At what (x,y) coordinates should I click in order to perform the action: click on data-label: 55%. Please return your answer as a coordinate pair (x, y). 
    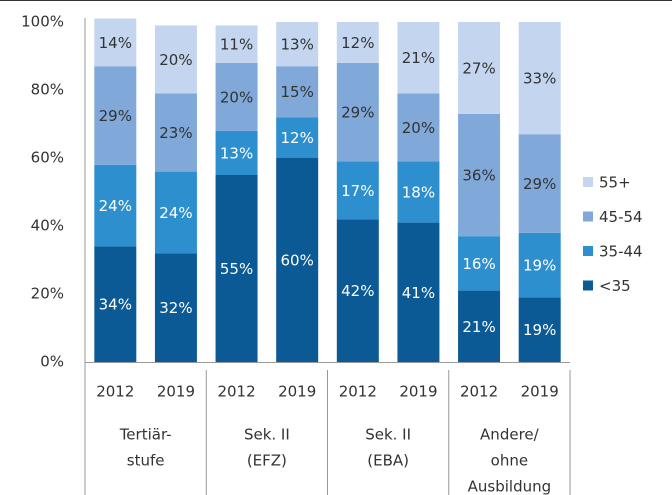
    Looking at the image, I should click on (236, 269).